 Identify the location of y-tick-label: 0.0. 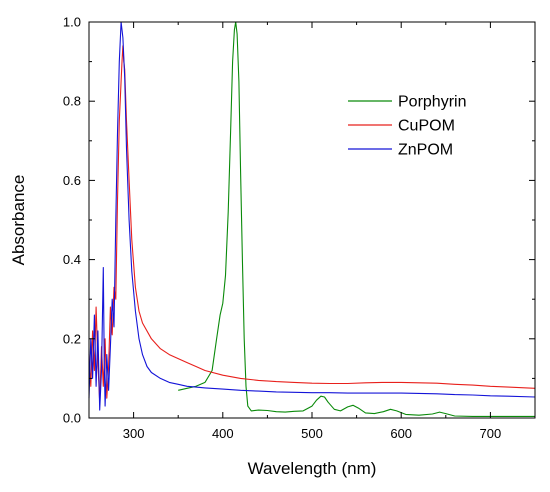
(72, 418).